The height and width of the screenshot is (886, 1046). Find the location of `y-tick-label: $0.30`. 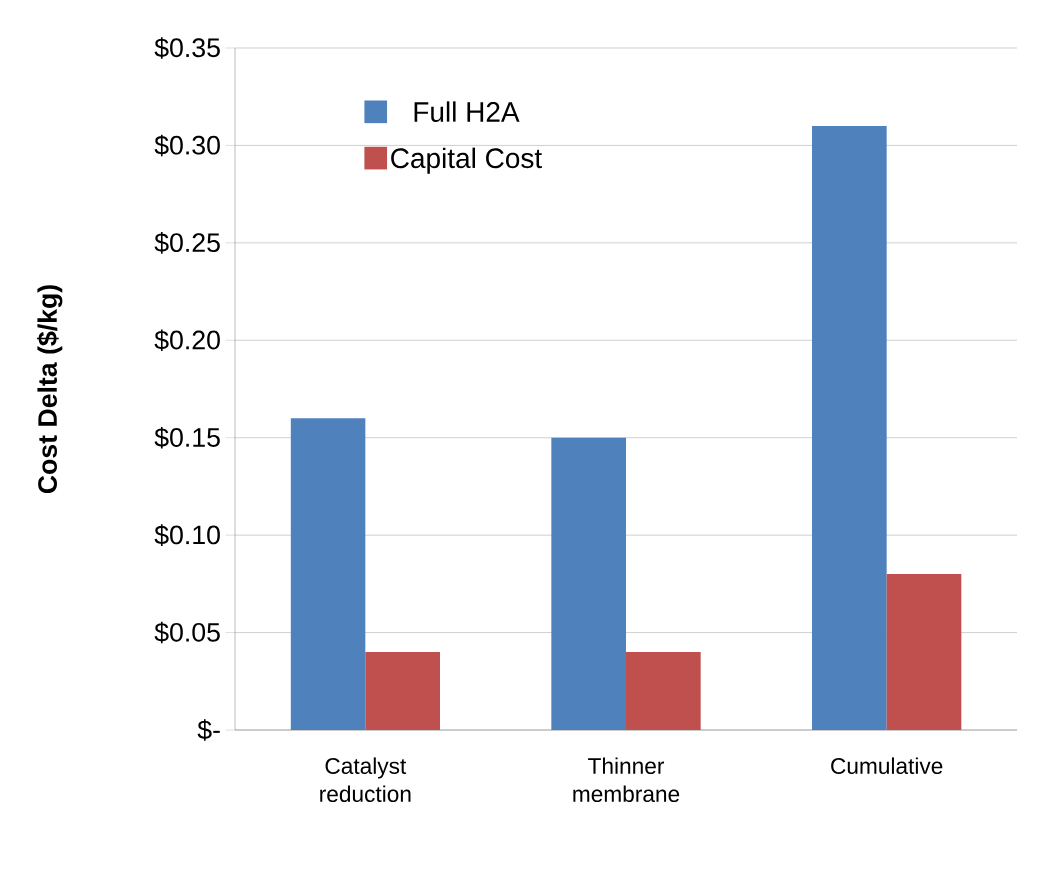

y-tick-label: $0.30 is located at coordinates (187, 145).